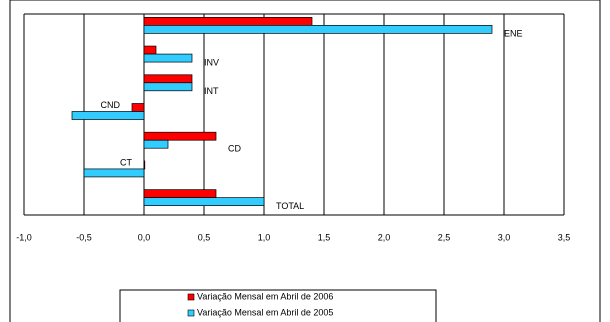  Describe the element at coordinates (513, 34) in the screenshot. I see `category-label: ENE` at that location.